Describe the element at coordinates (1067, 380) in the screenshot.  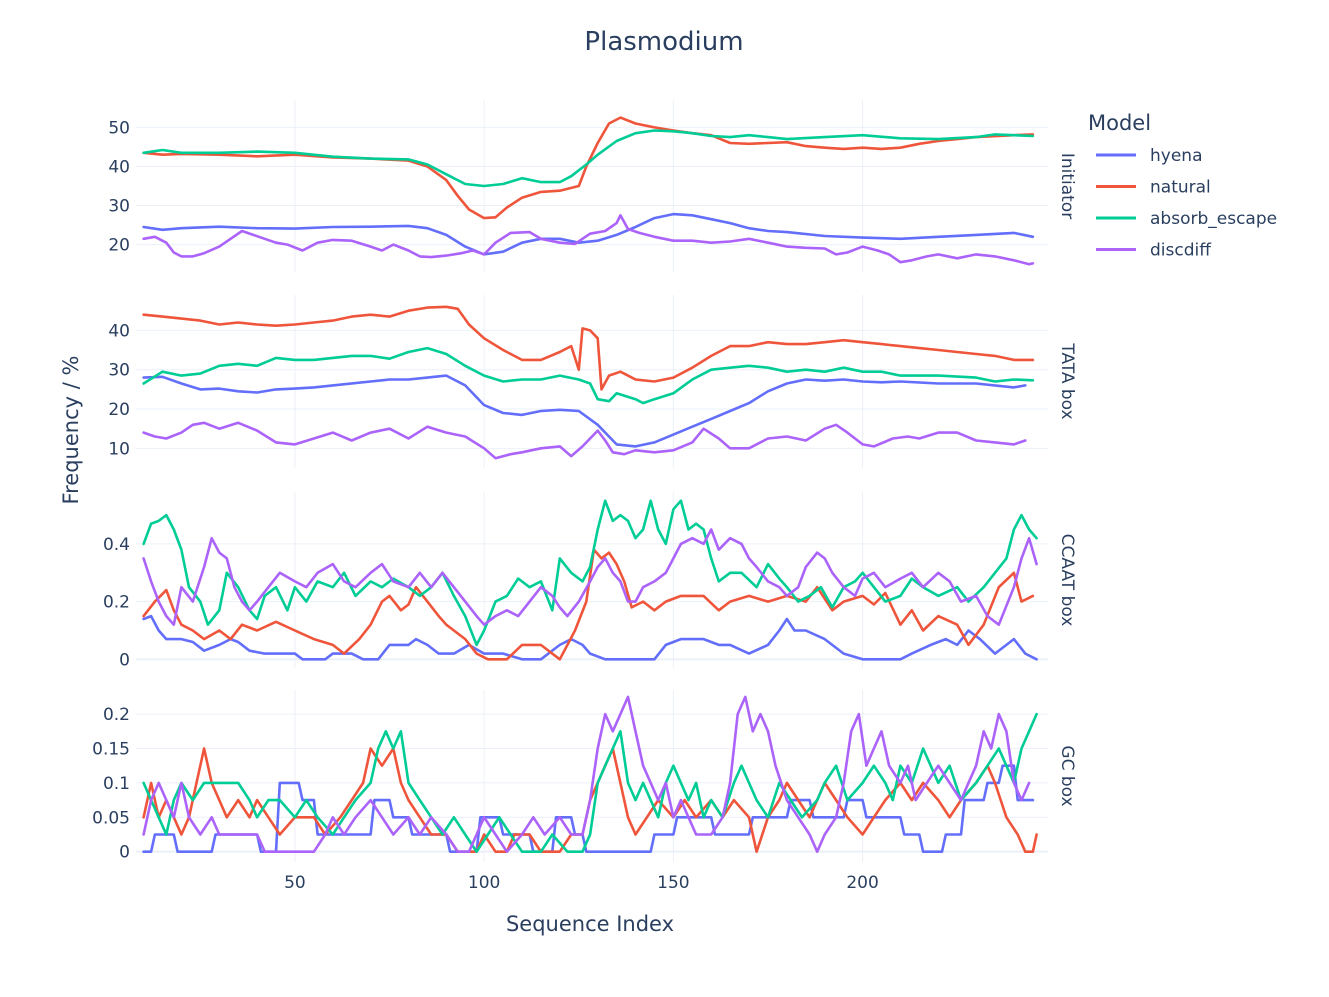
I see `facet-label-tata-box: TATA box` at that location.